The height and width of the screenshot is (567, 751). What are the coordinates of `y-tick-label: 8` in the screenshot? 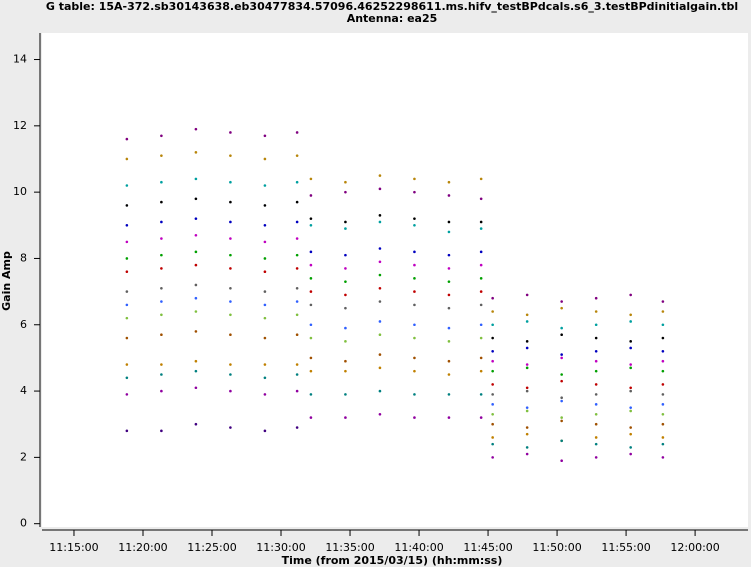 It's located at (23, 257).